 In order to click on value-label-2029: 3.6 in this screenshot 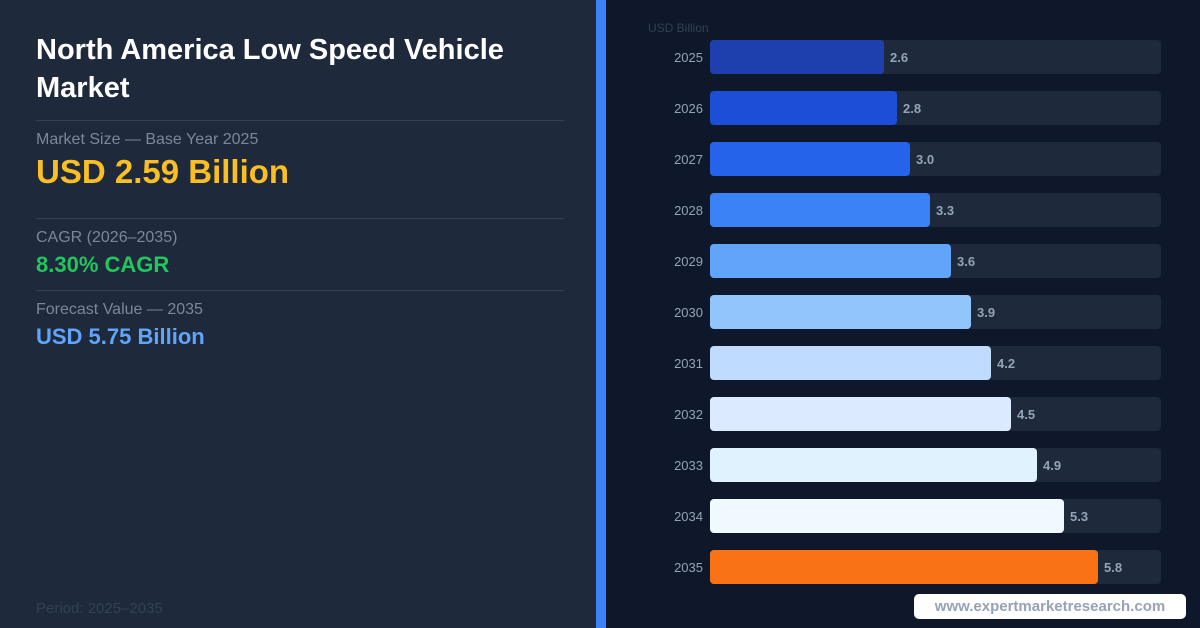, I will do `click(966, 261)`.